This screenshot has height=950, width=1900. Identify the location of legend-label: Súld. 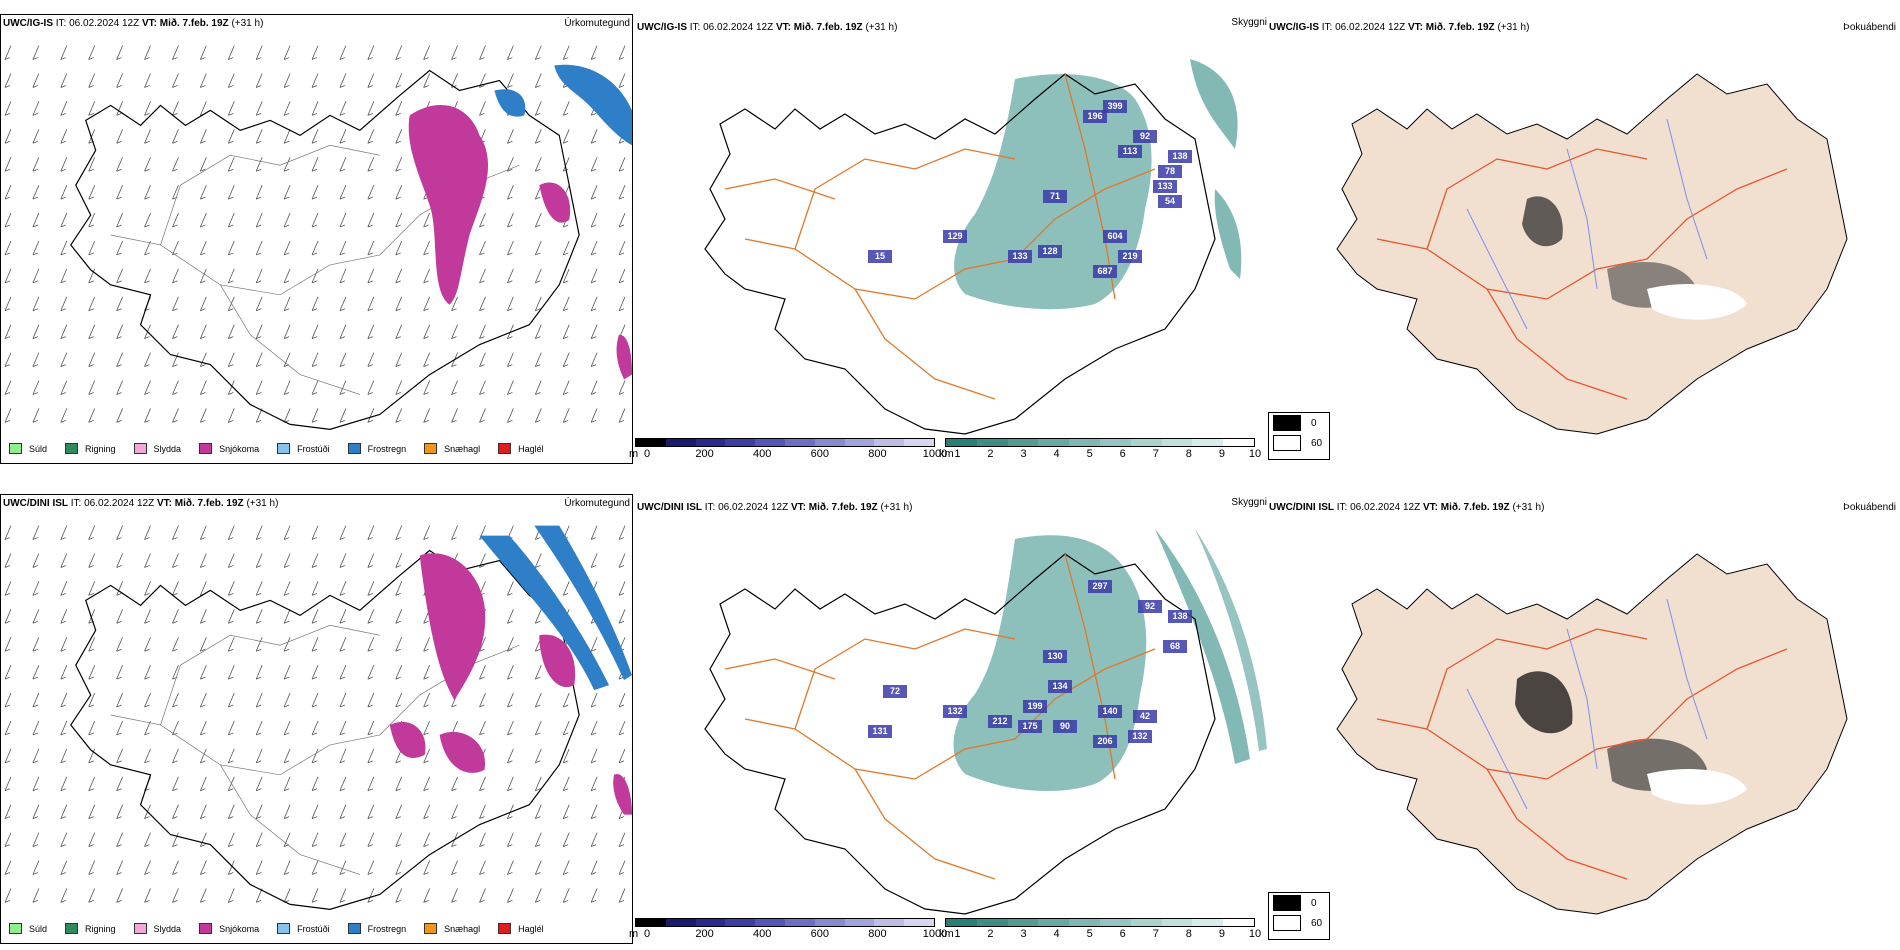
(38, 448).